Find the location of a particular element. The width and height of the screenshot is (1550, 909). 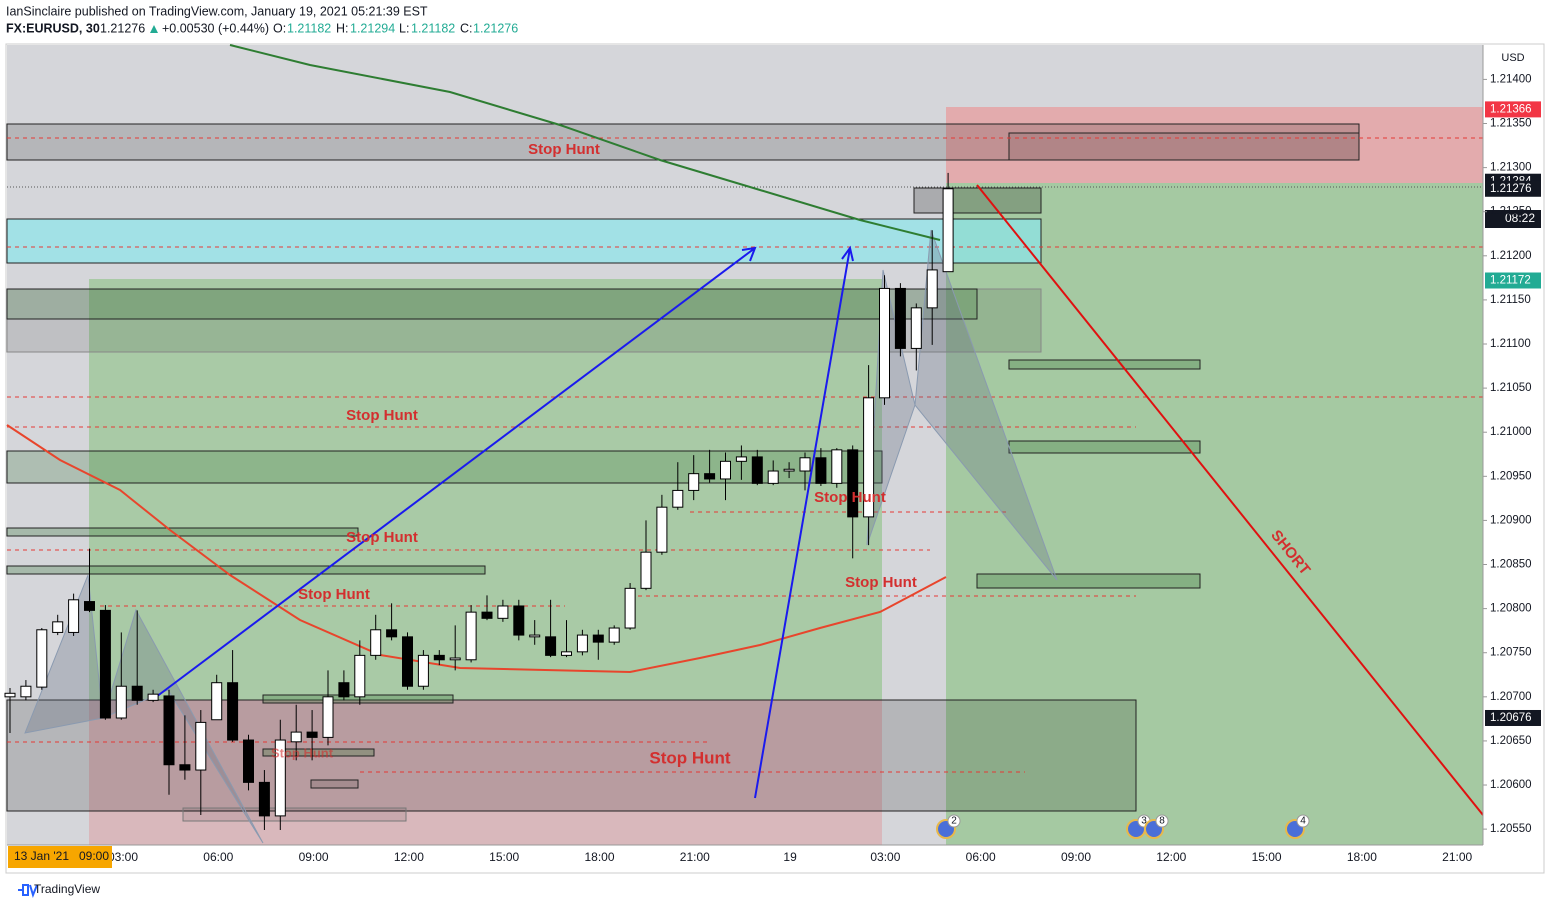

c: 1.21276 is located at coordinates (495, 28).